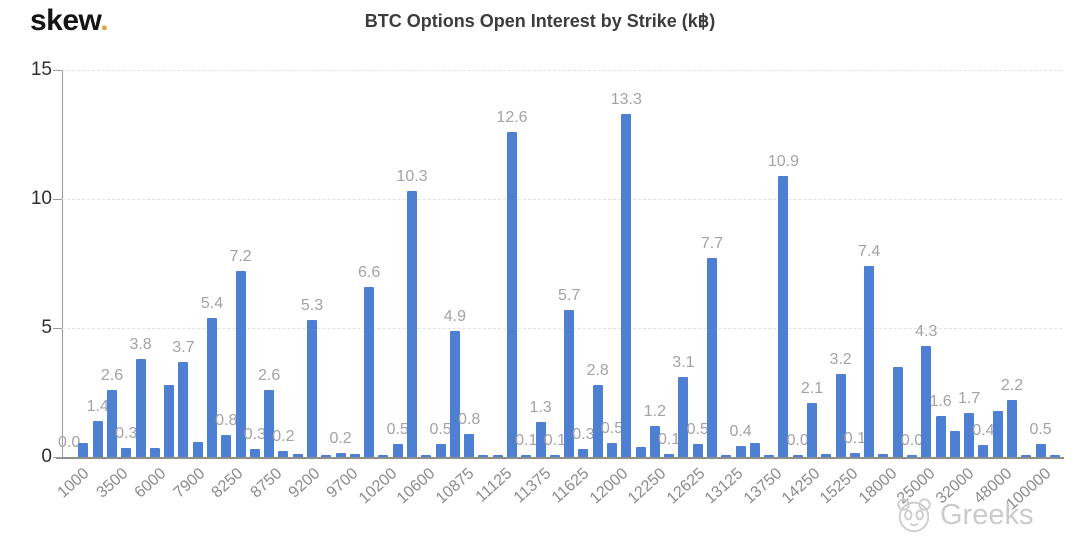 The image size is (1080, 543). I want to click on y-tick-label: 5, so click(46, 327).